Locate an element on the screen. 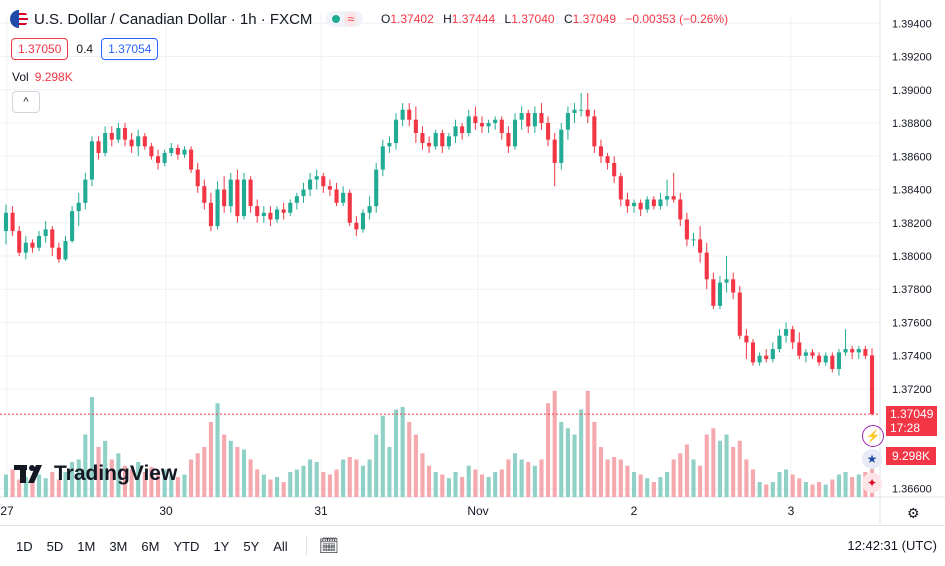  lightning-icon: ⚡ is located at coordinates (873, 436).